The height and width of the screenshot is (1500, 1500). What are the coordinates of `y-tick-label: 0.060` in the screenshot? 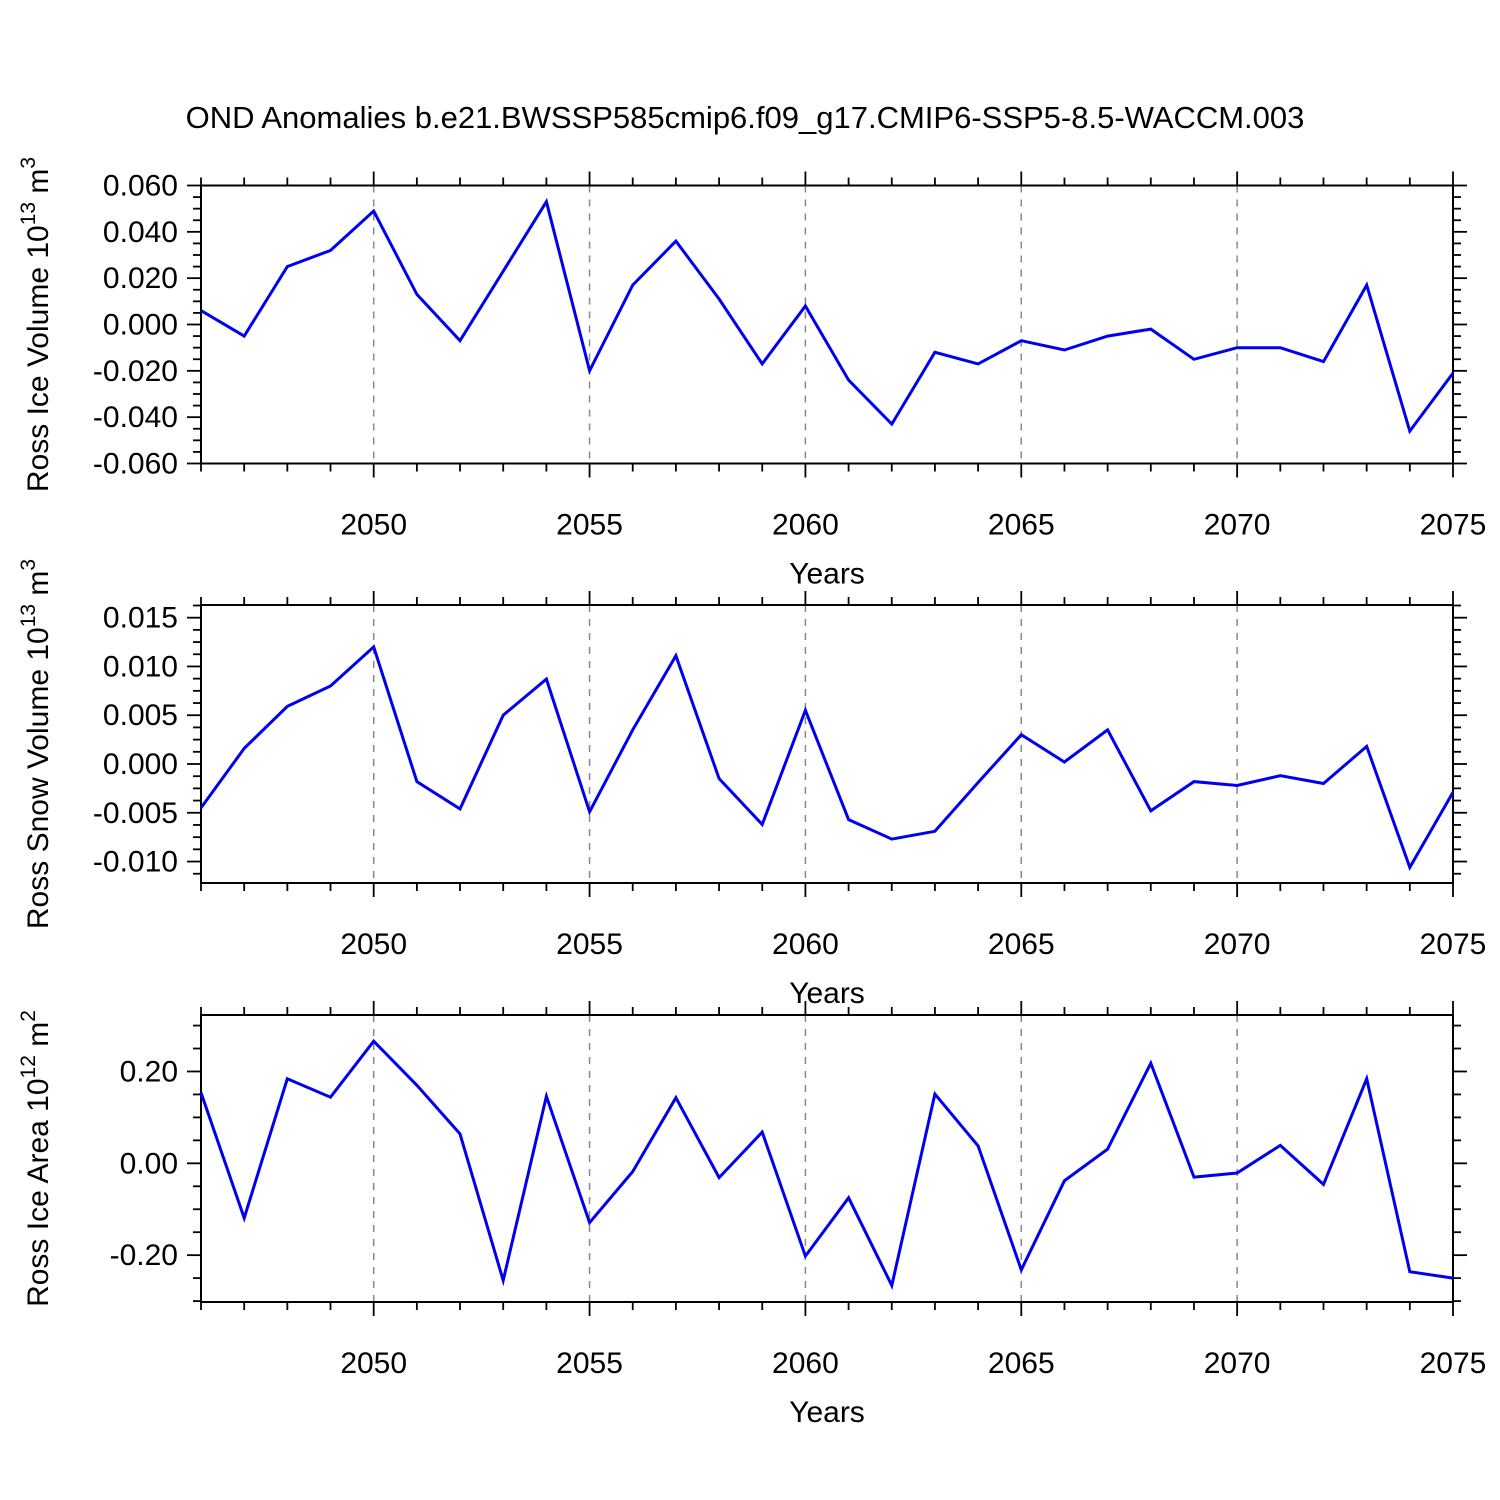 It's located at (140, 186).